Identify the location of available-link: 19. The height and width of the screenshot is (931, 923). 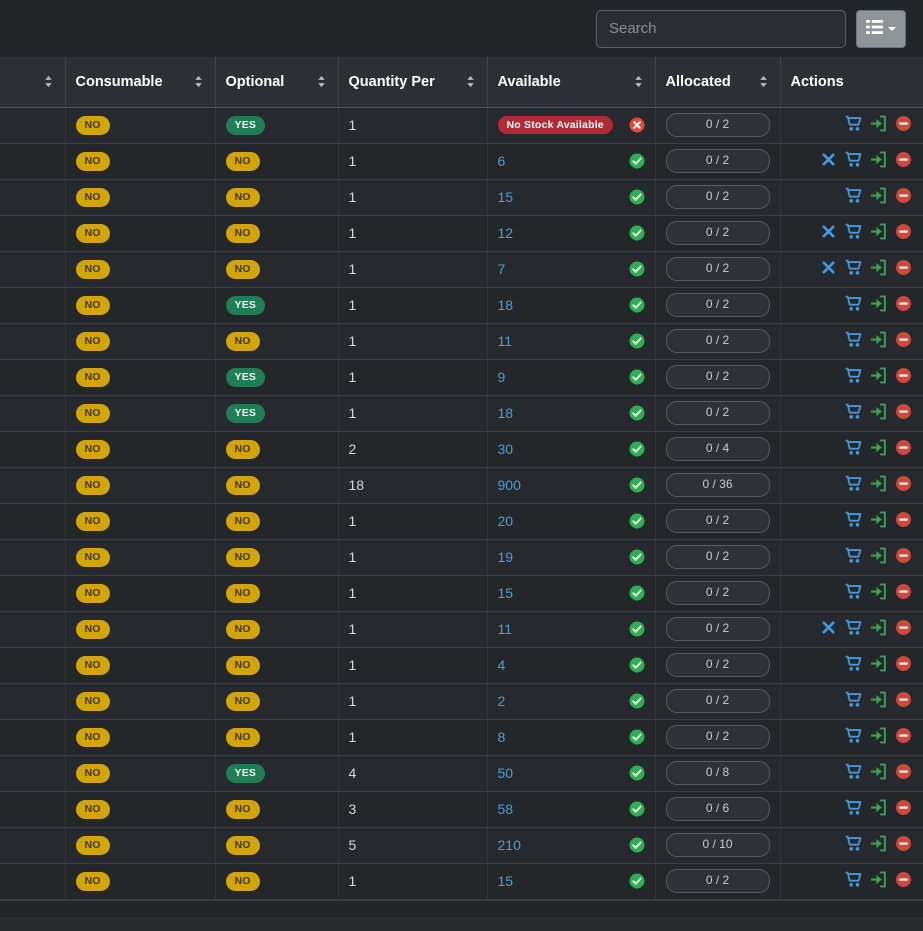
(505, 557).